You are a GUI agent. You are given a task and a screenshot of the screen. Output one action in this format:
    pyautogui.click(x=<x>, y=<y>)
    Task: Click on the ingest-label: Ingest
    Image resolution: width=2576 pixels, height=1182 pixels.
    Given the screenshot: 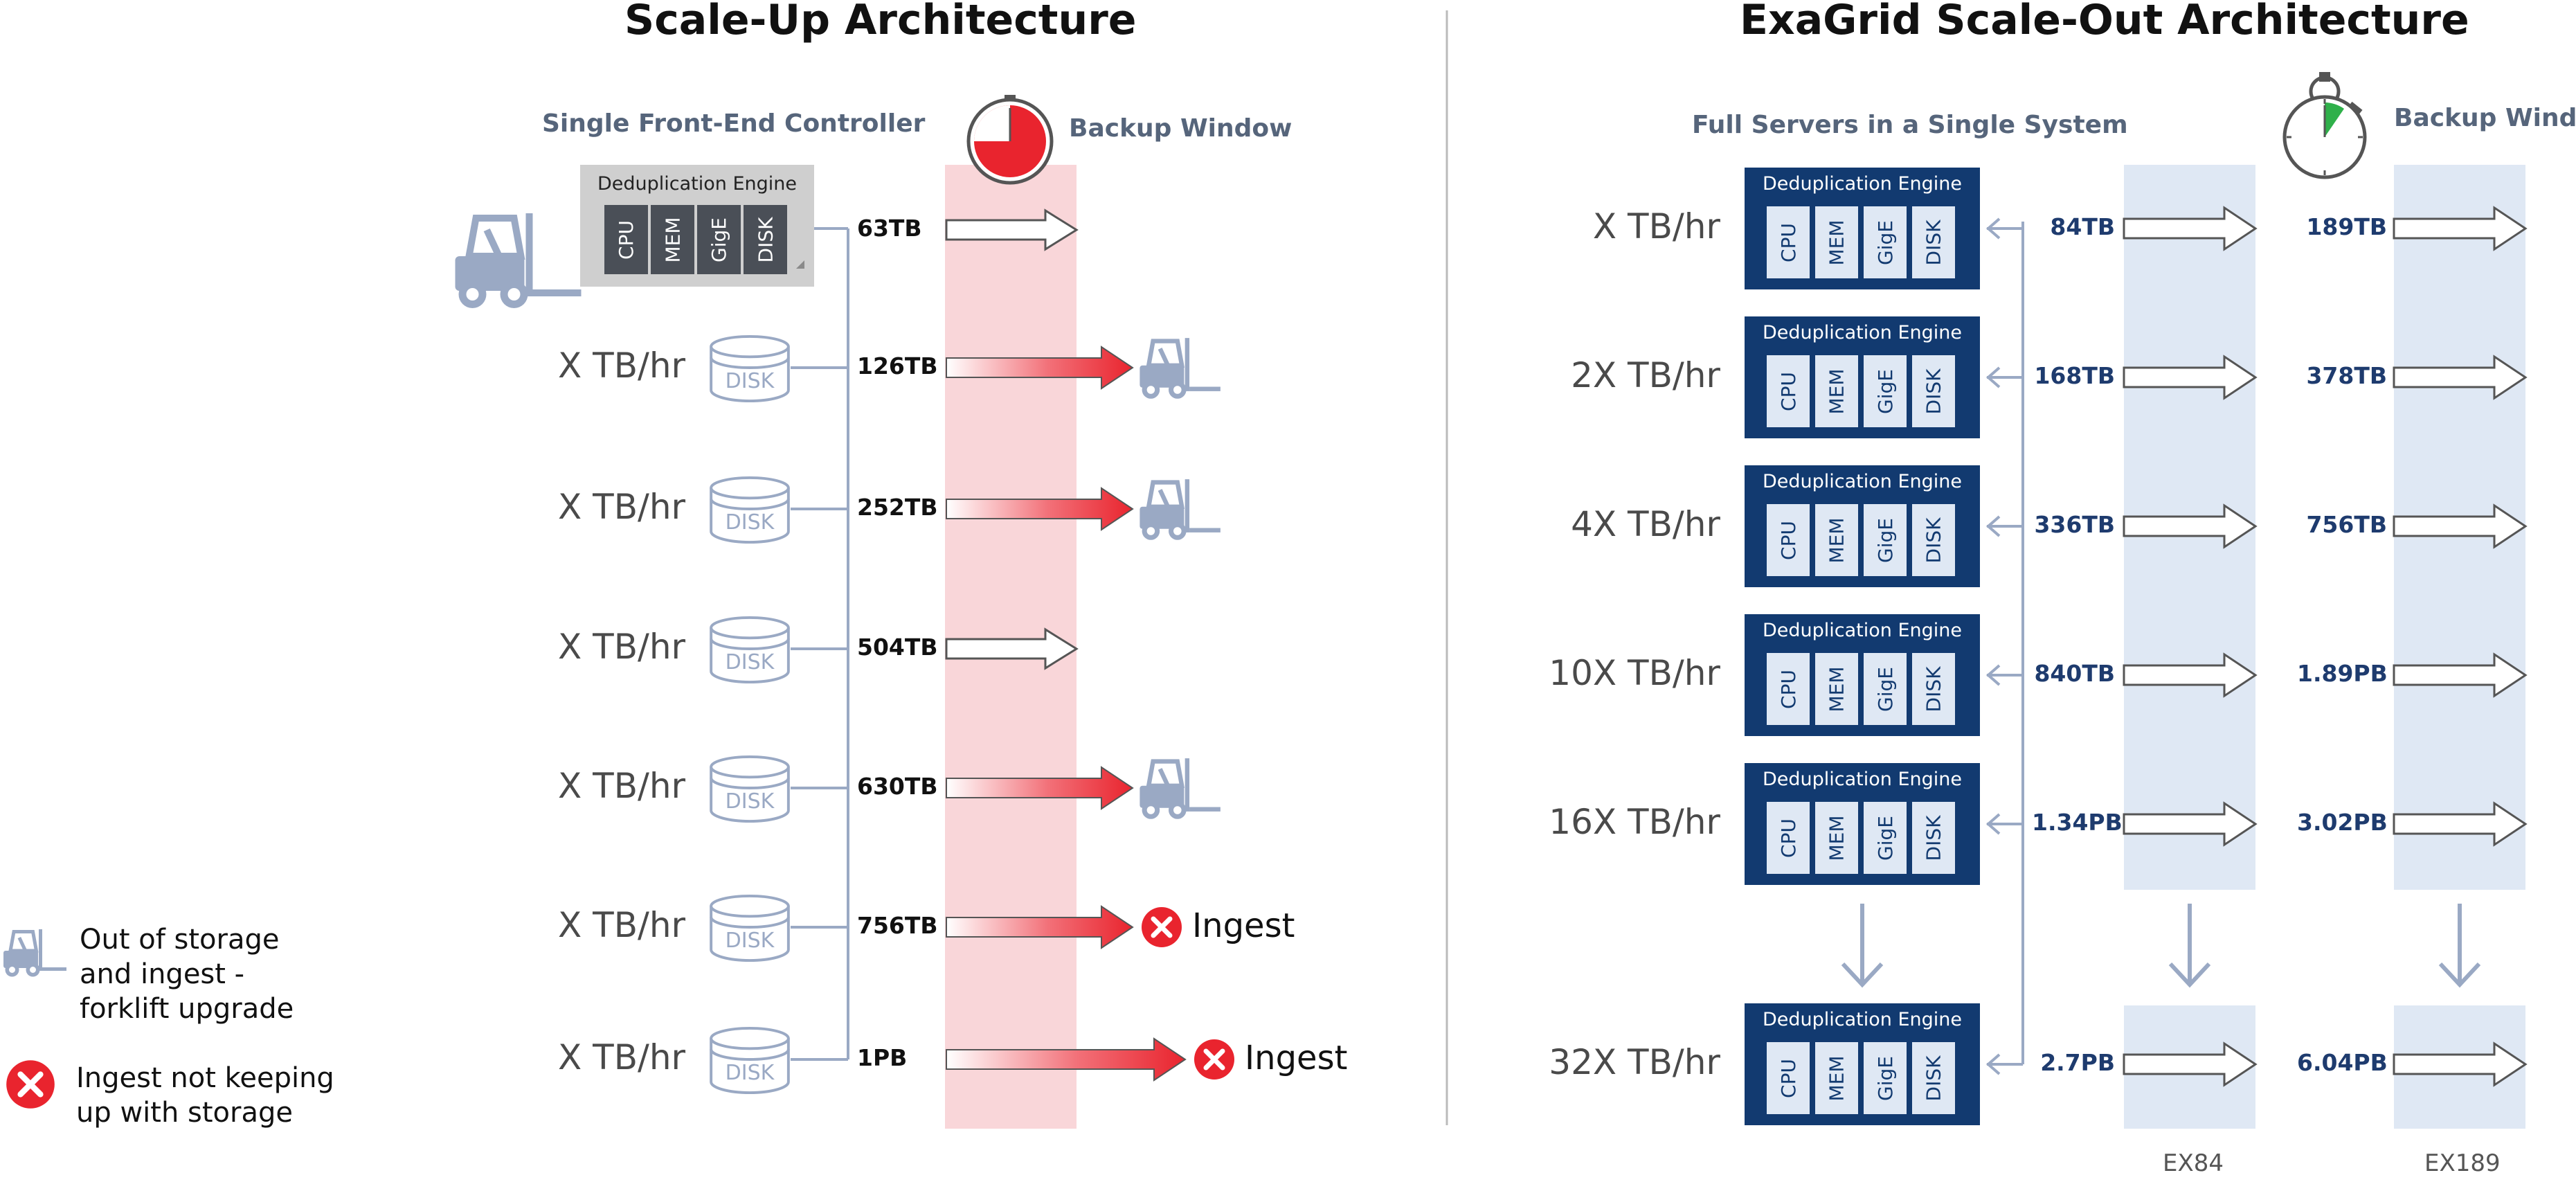 What is the action you would take?
    pyautogui.click(x=1296, y=1058)
    